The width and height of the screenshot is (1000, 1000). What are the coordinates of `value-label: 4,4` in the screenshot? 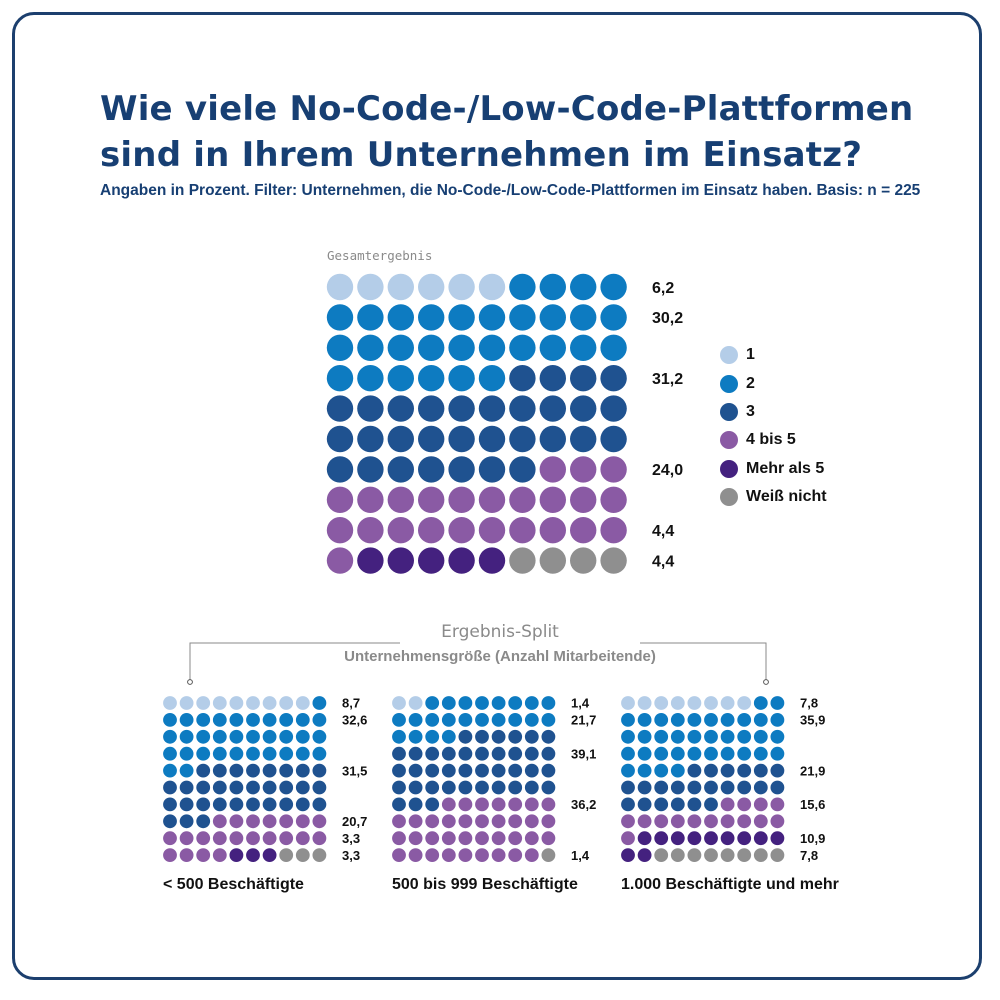 It's located at (663, 531).